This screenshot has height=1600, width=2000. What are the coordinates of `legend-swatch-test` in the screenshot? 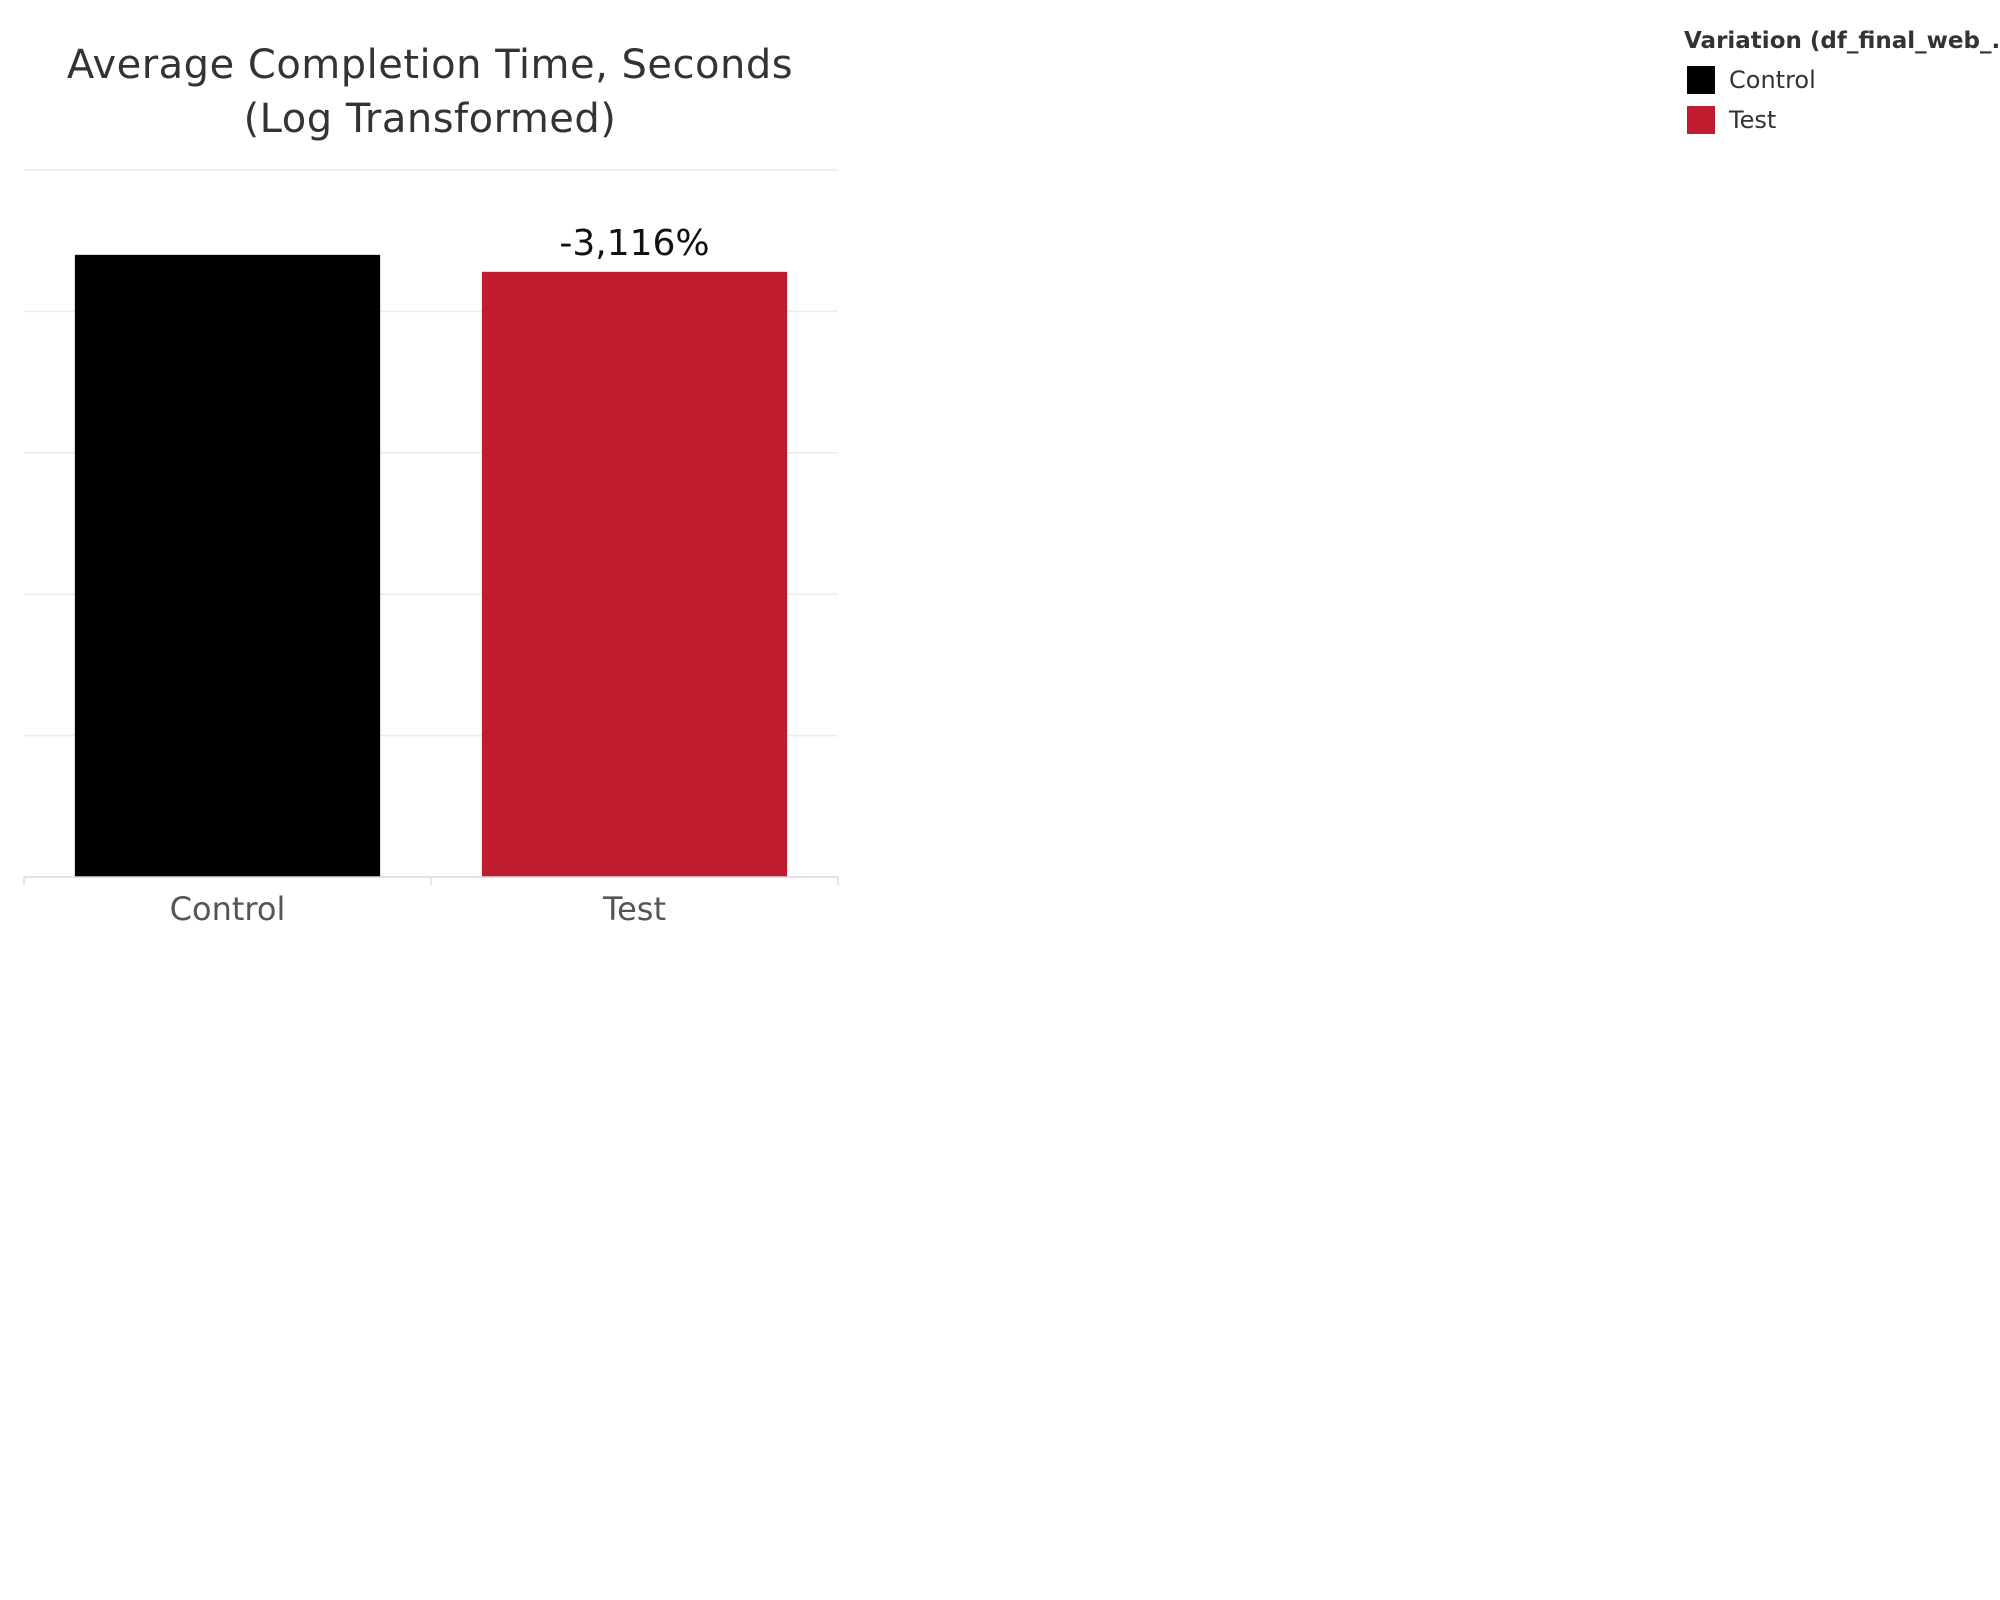 It's located at (1701, 120).